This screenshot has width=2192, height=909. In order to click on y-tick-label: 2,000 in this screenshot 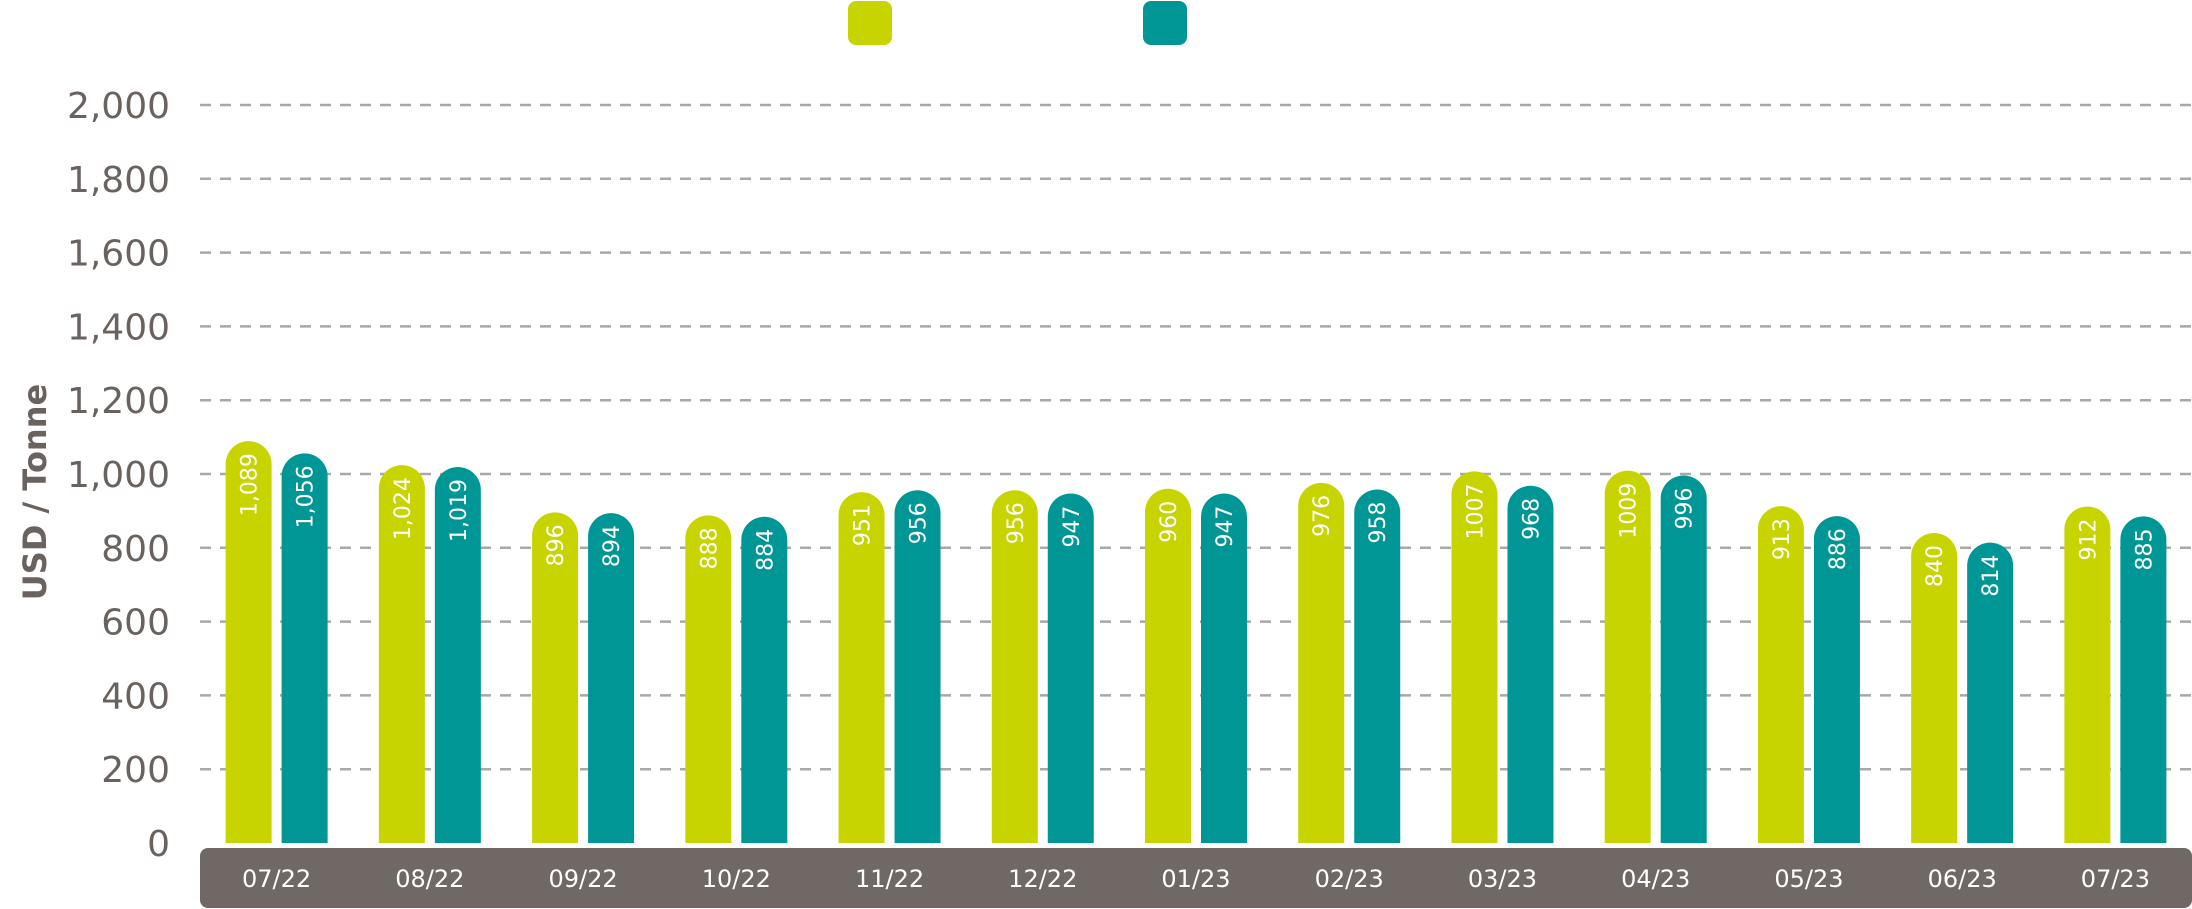, I will do `click(118, 106)`.